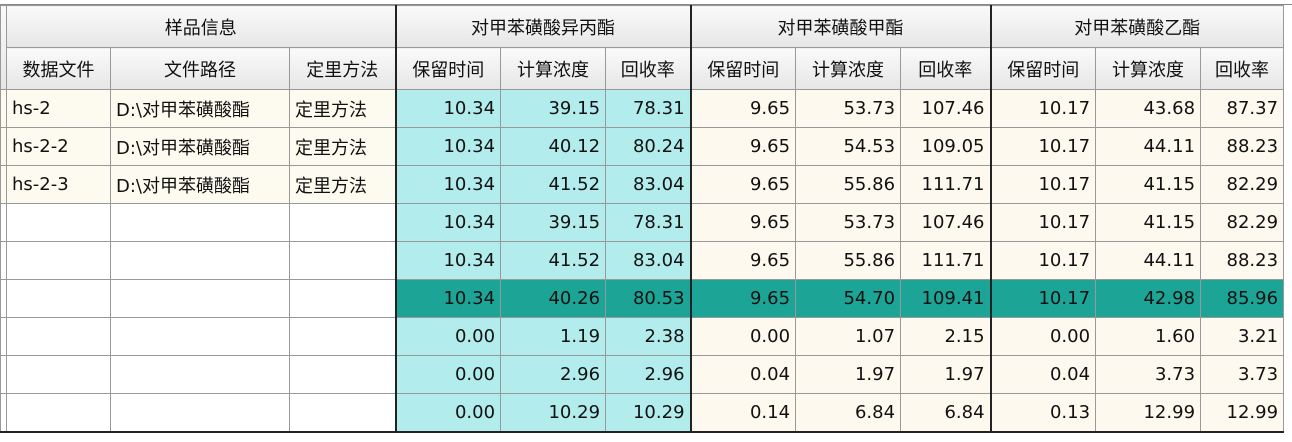 This screenshot has width=1292, height=442. I want to click on group-header: 样品信息, so click(201, 26).